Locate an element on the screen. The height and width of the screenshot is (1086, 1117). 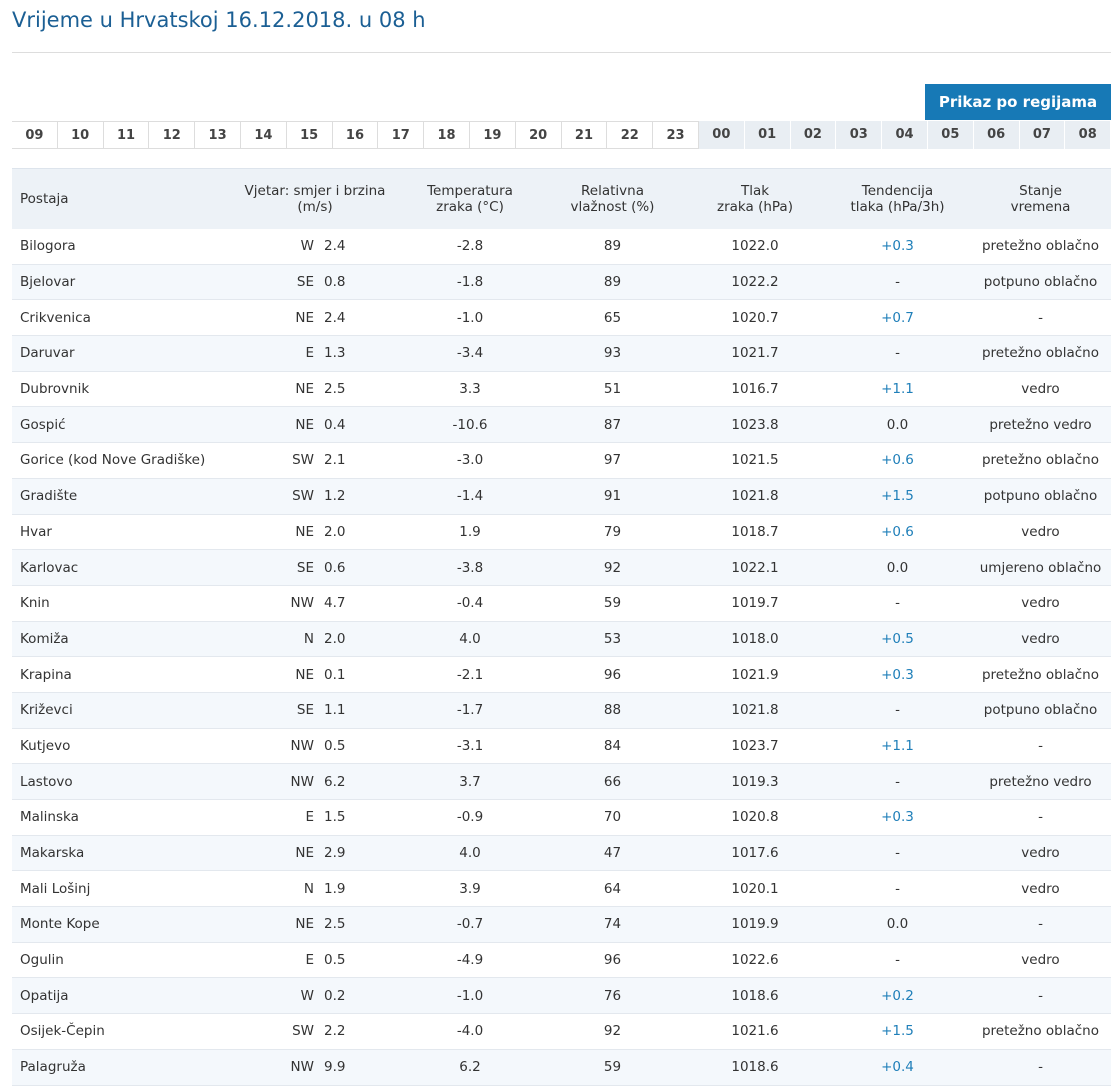
temperature: 3.3 is located at coordinates (470, 389).